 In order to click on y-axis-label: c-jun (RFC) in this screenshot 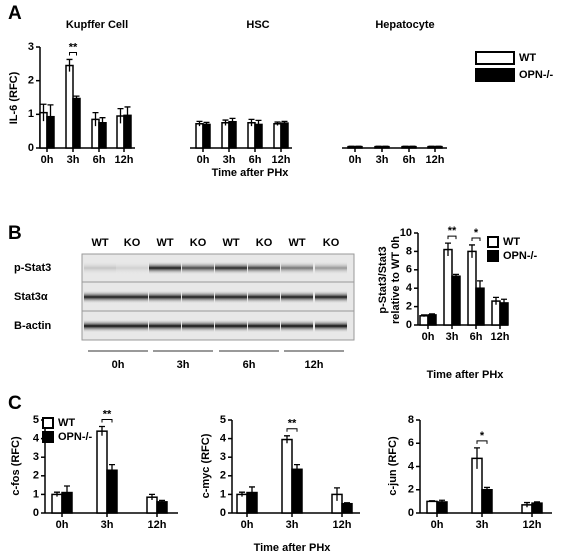, I will do `click(393, 466)`.